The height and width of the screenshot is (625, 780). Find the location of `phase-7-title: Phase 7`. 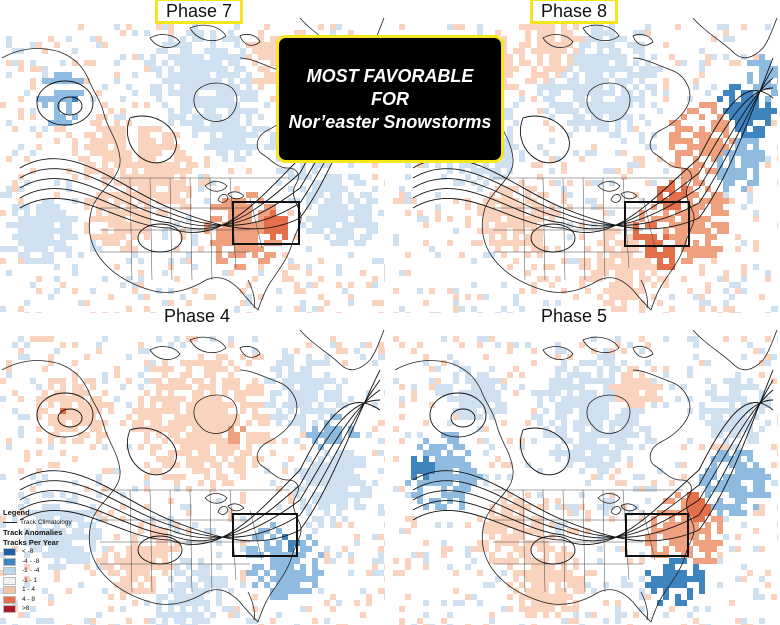

phase-7-title: Phase 7 is located at coordinates (199, 12).